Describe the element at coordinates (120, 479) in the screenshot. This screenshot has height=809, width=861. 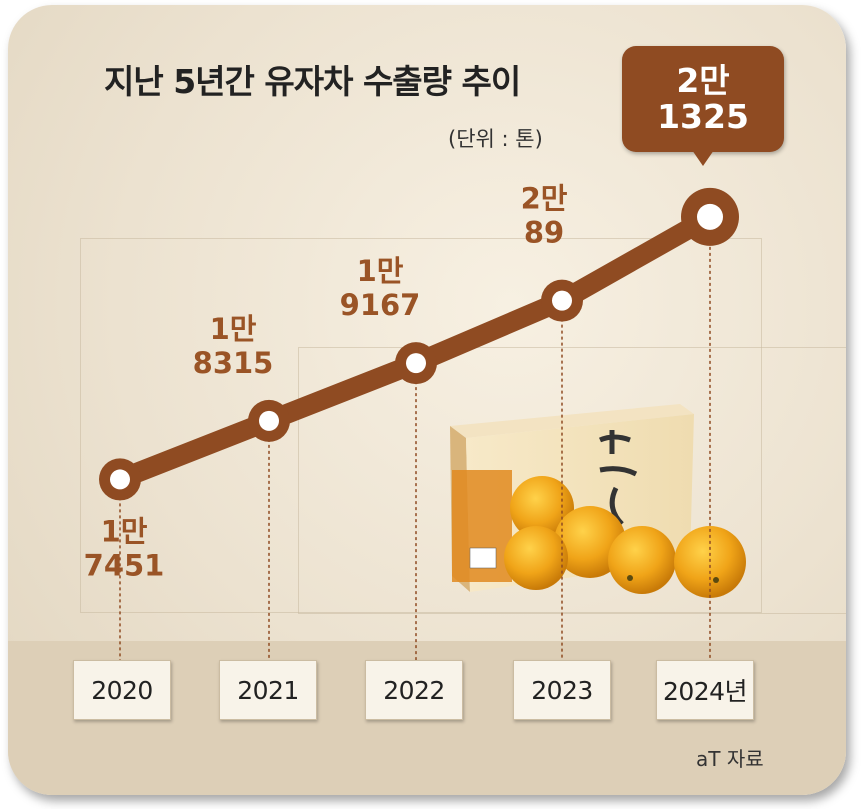
I see `data-point-center-2020` at that location.